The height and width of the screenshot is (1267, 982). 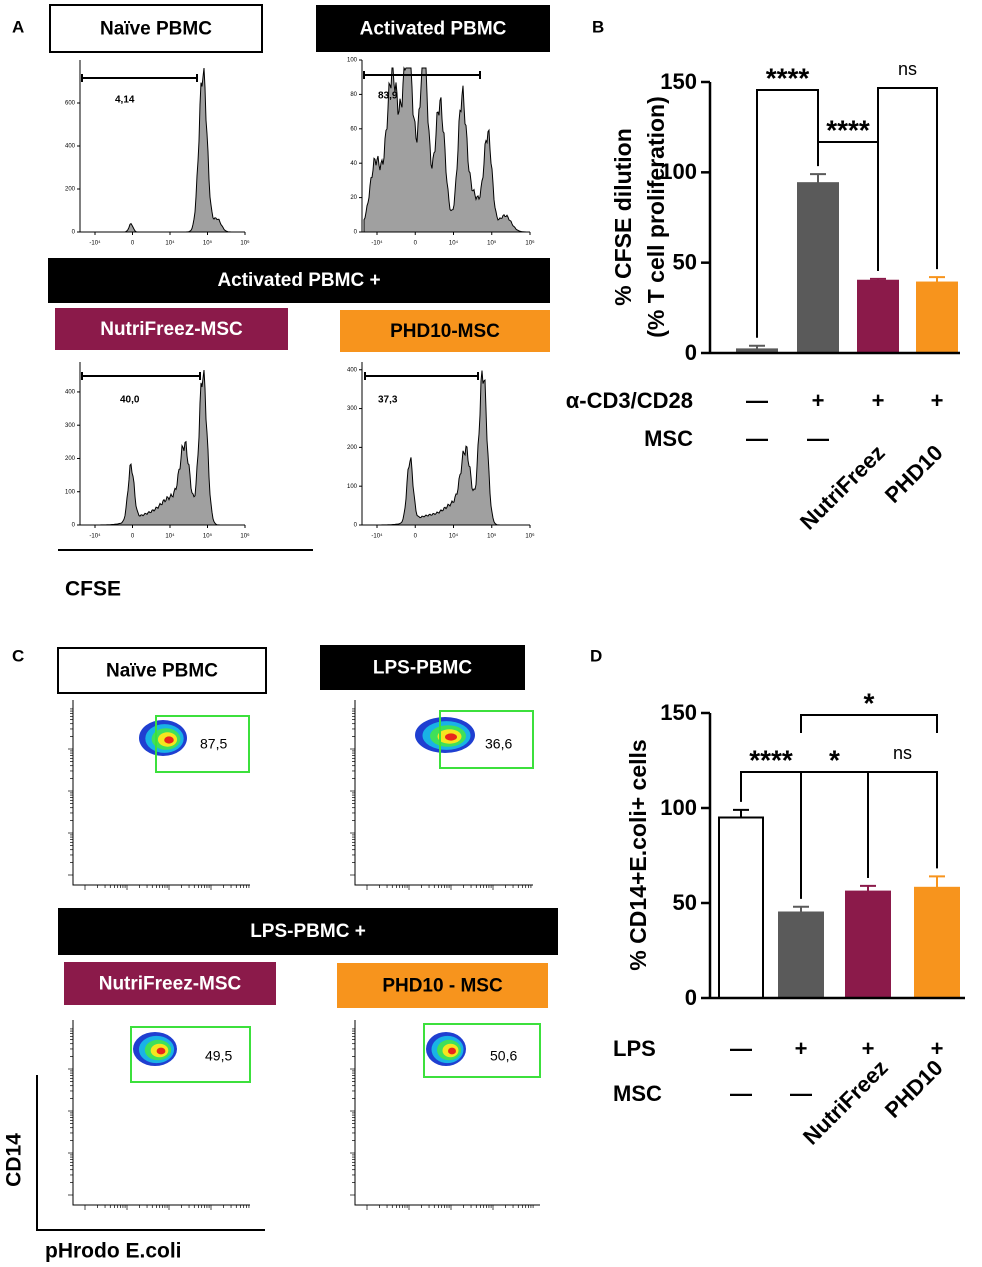 I want to click on panel-letter: C, so click(x=18, y=655).